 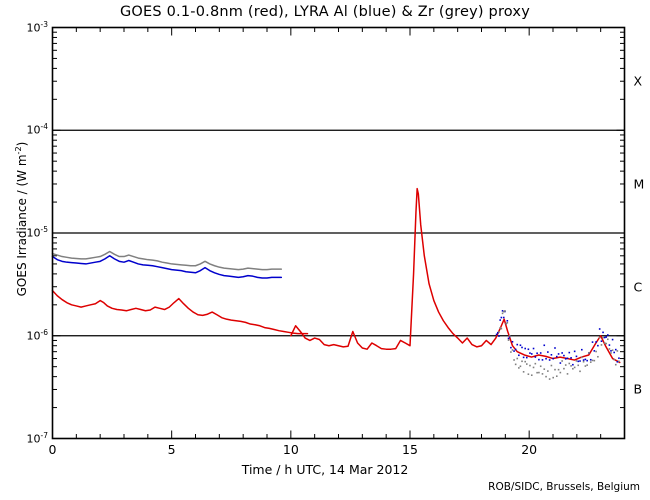 What do you see at coordinates (37, 129) in the screenshot?
I see `y-tick-1e-4: 10⁻⁴` at bounding box center [37, 129].